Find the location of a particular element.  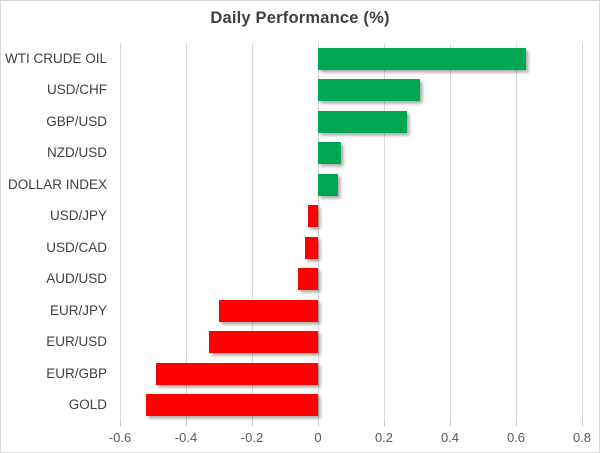

bar-eur-gbp is located at coordinates (237, 373).